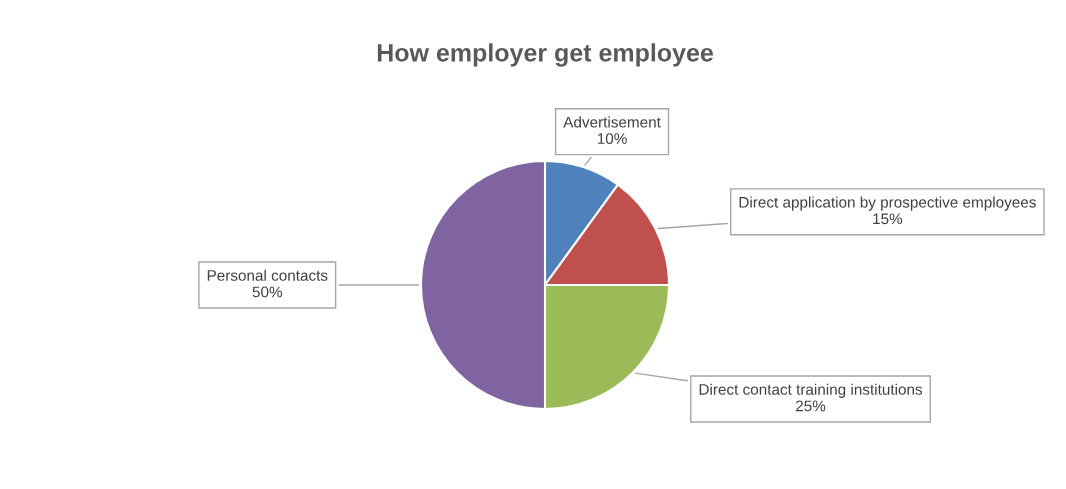 The height and width of the screenshot is (489, 1066). What do you see at coordinates (811, 406) in the screenshot?
I see `data-label: 25%` at bounding box center [811, 406].